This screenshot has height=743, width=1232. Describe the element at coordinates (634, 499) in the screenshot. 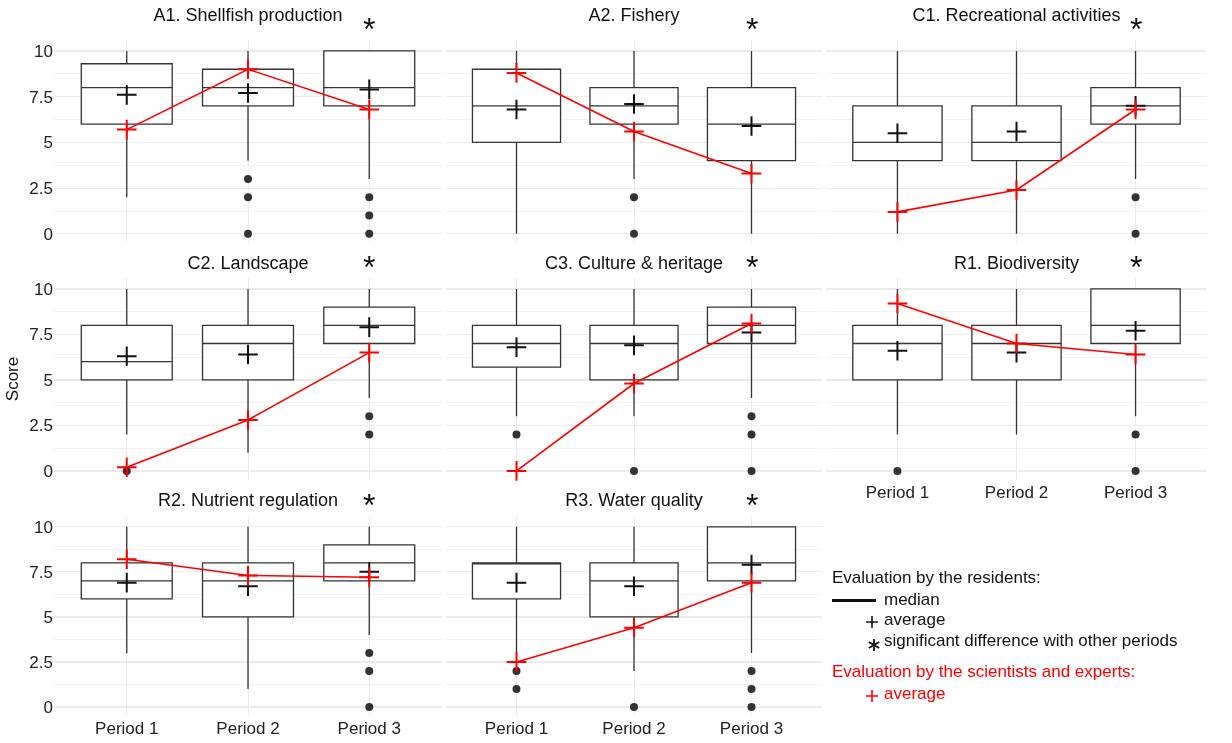

I see `chart-title: R3. Water quality` at that location.